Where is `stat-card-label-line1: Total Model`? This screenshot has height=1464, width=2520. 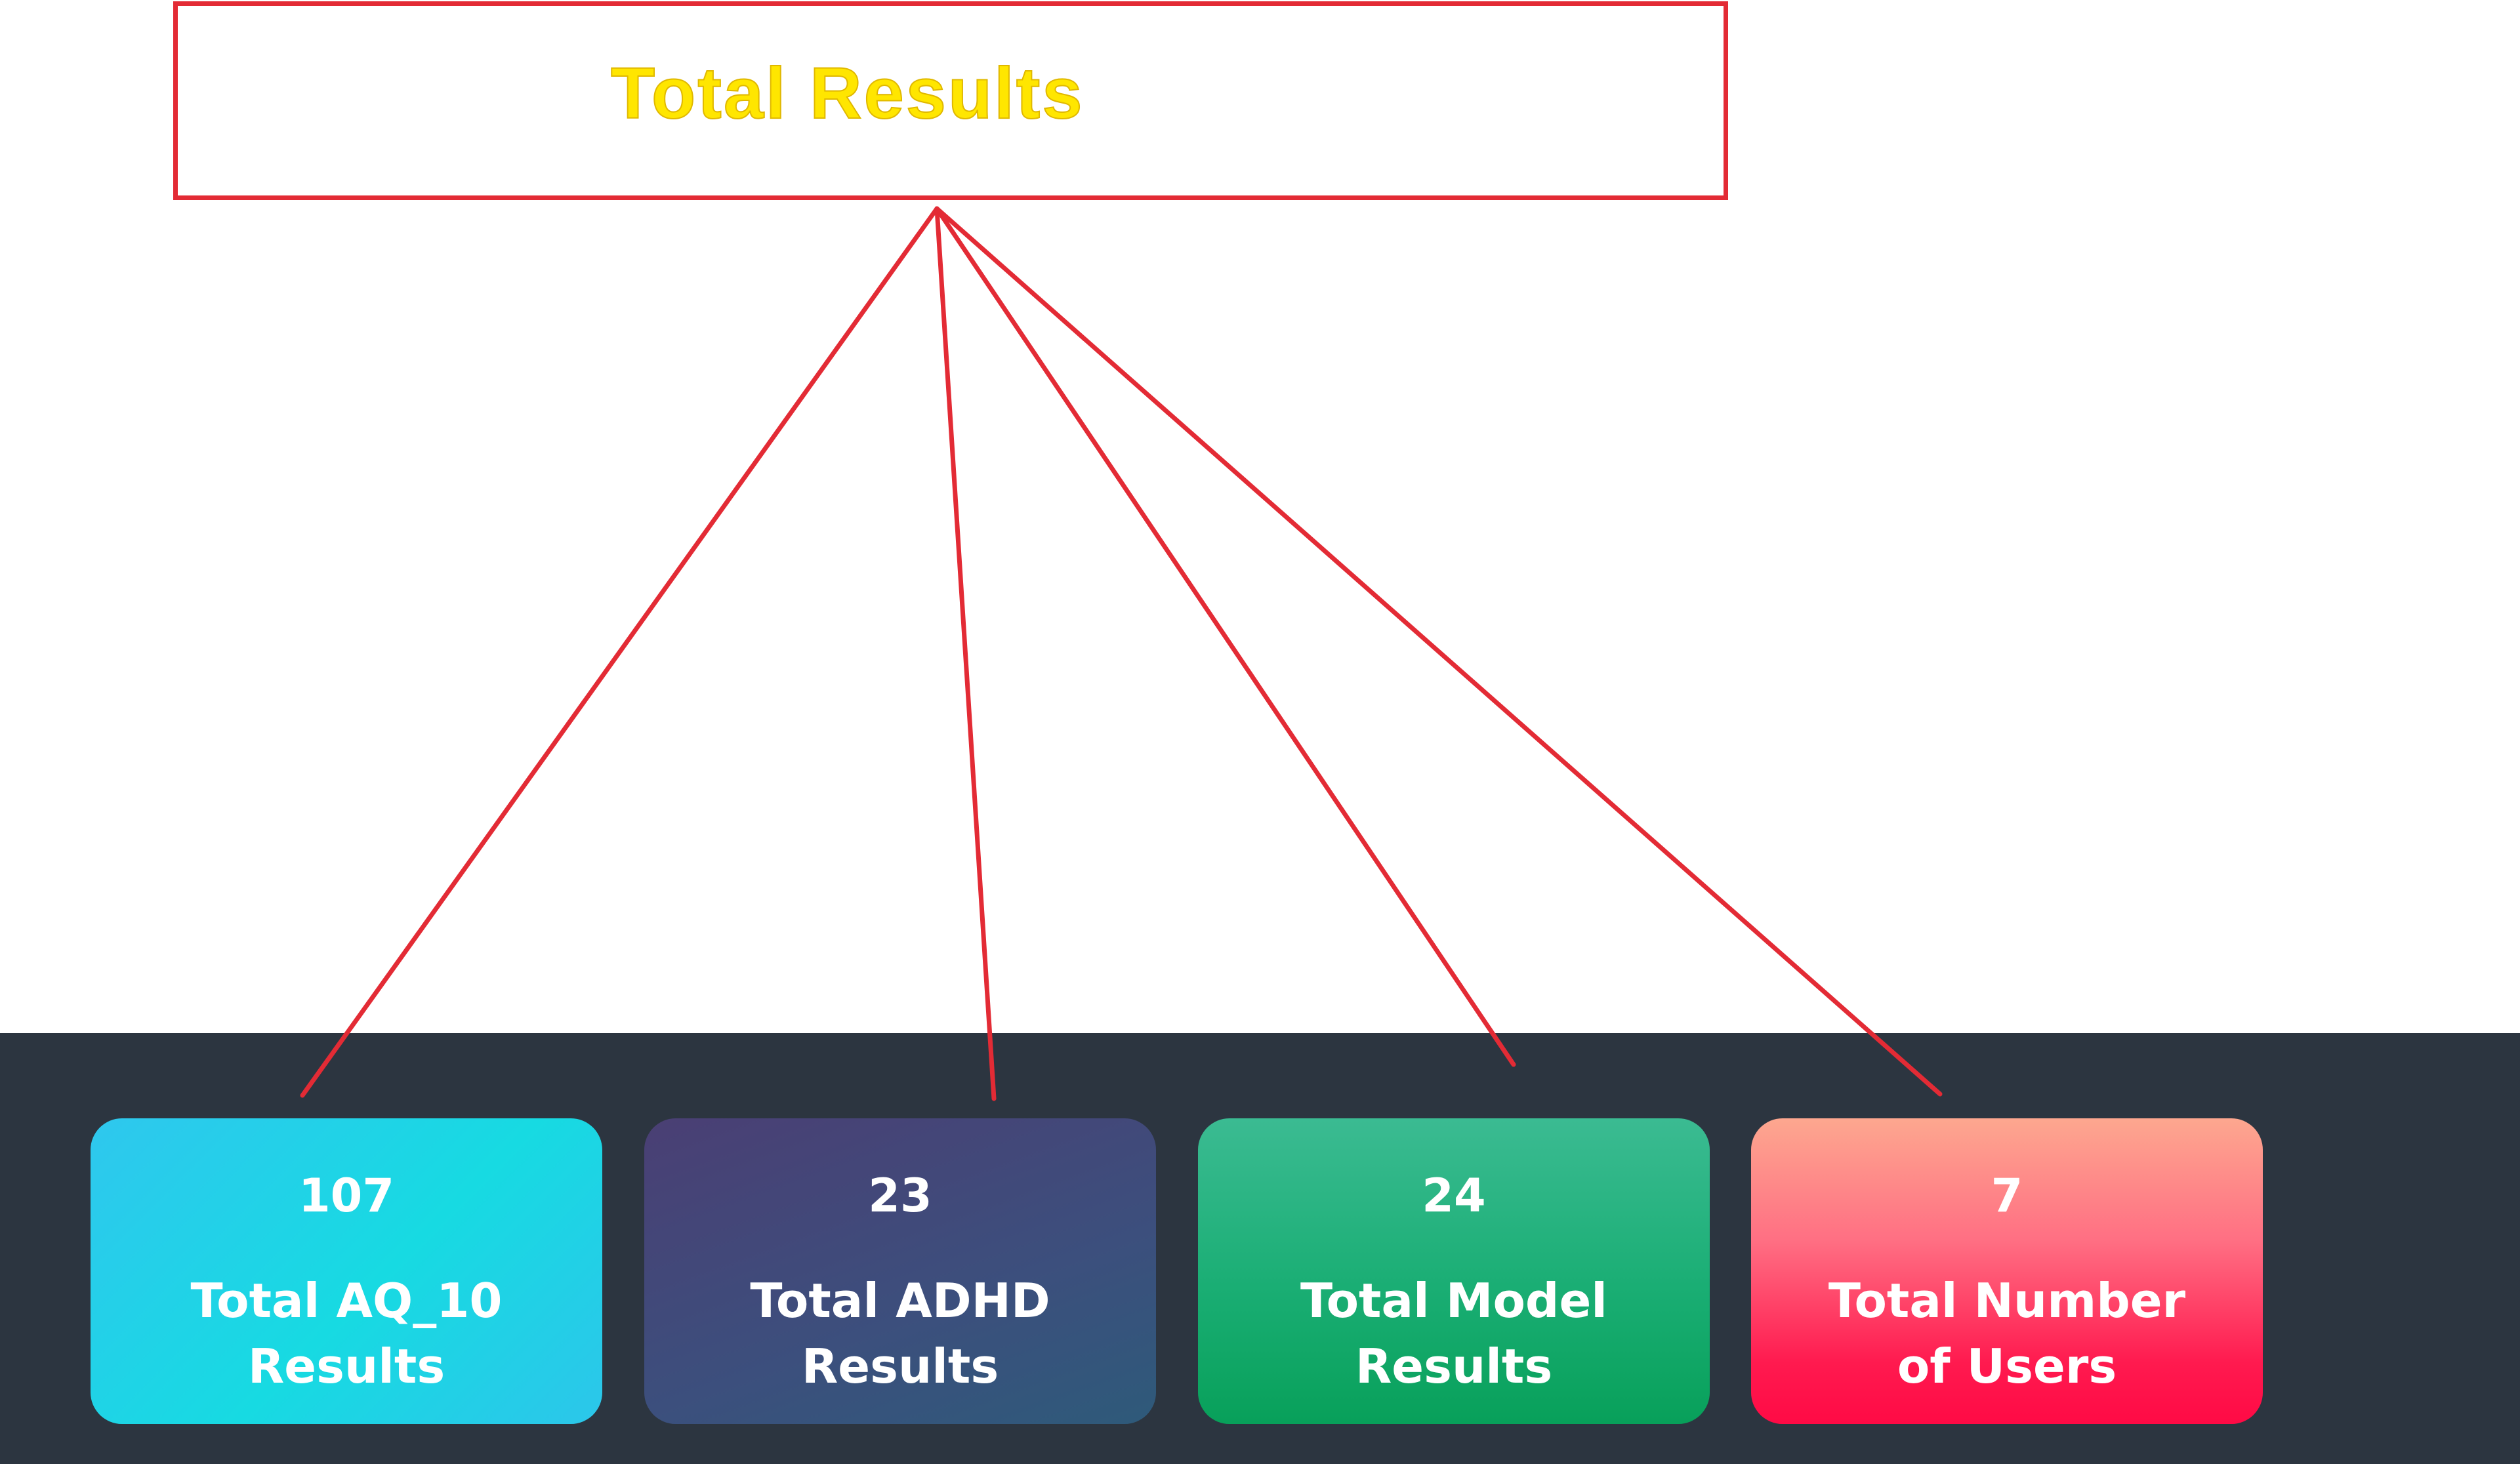 stat-card-label-line1: Total Model is located at coordinates (1454, 1300).